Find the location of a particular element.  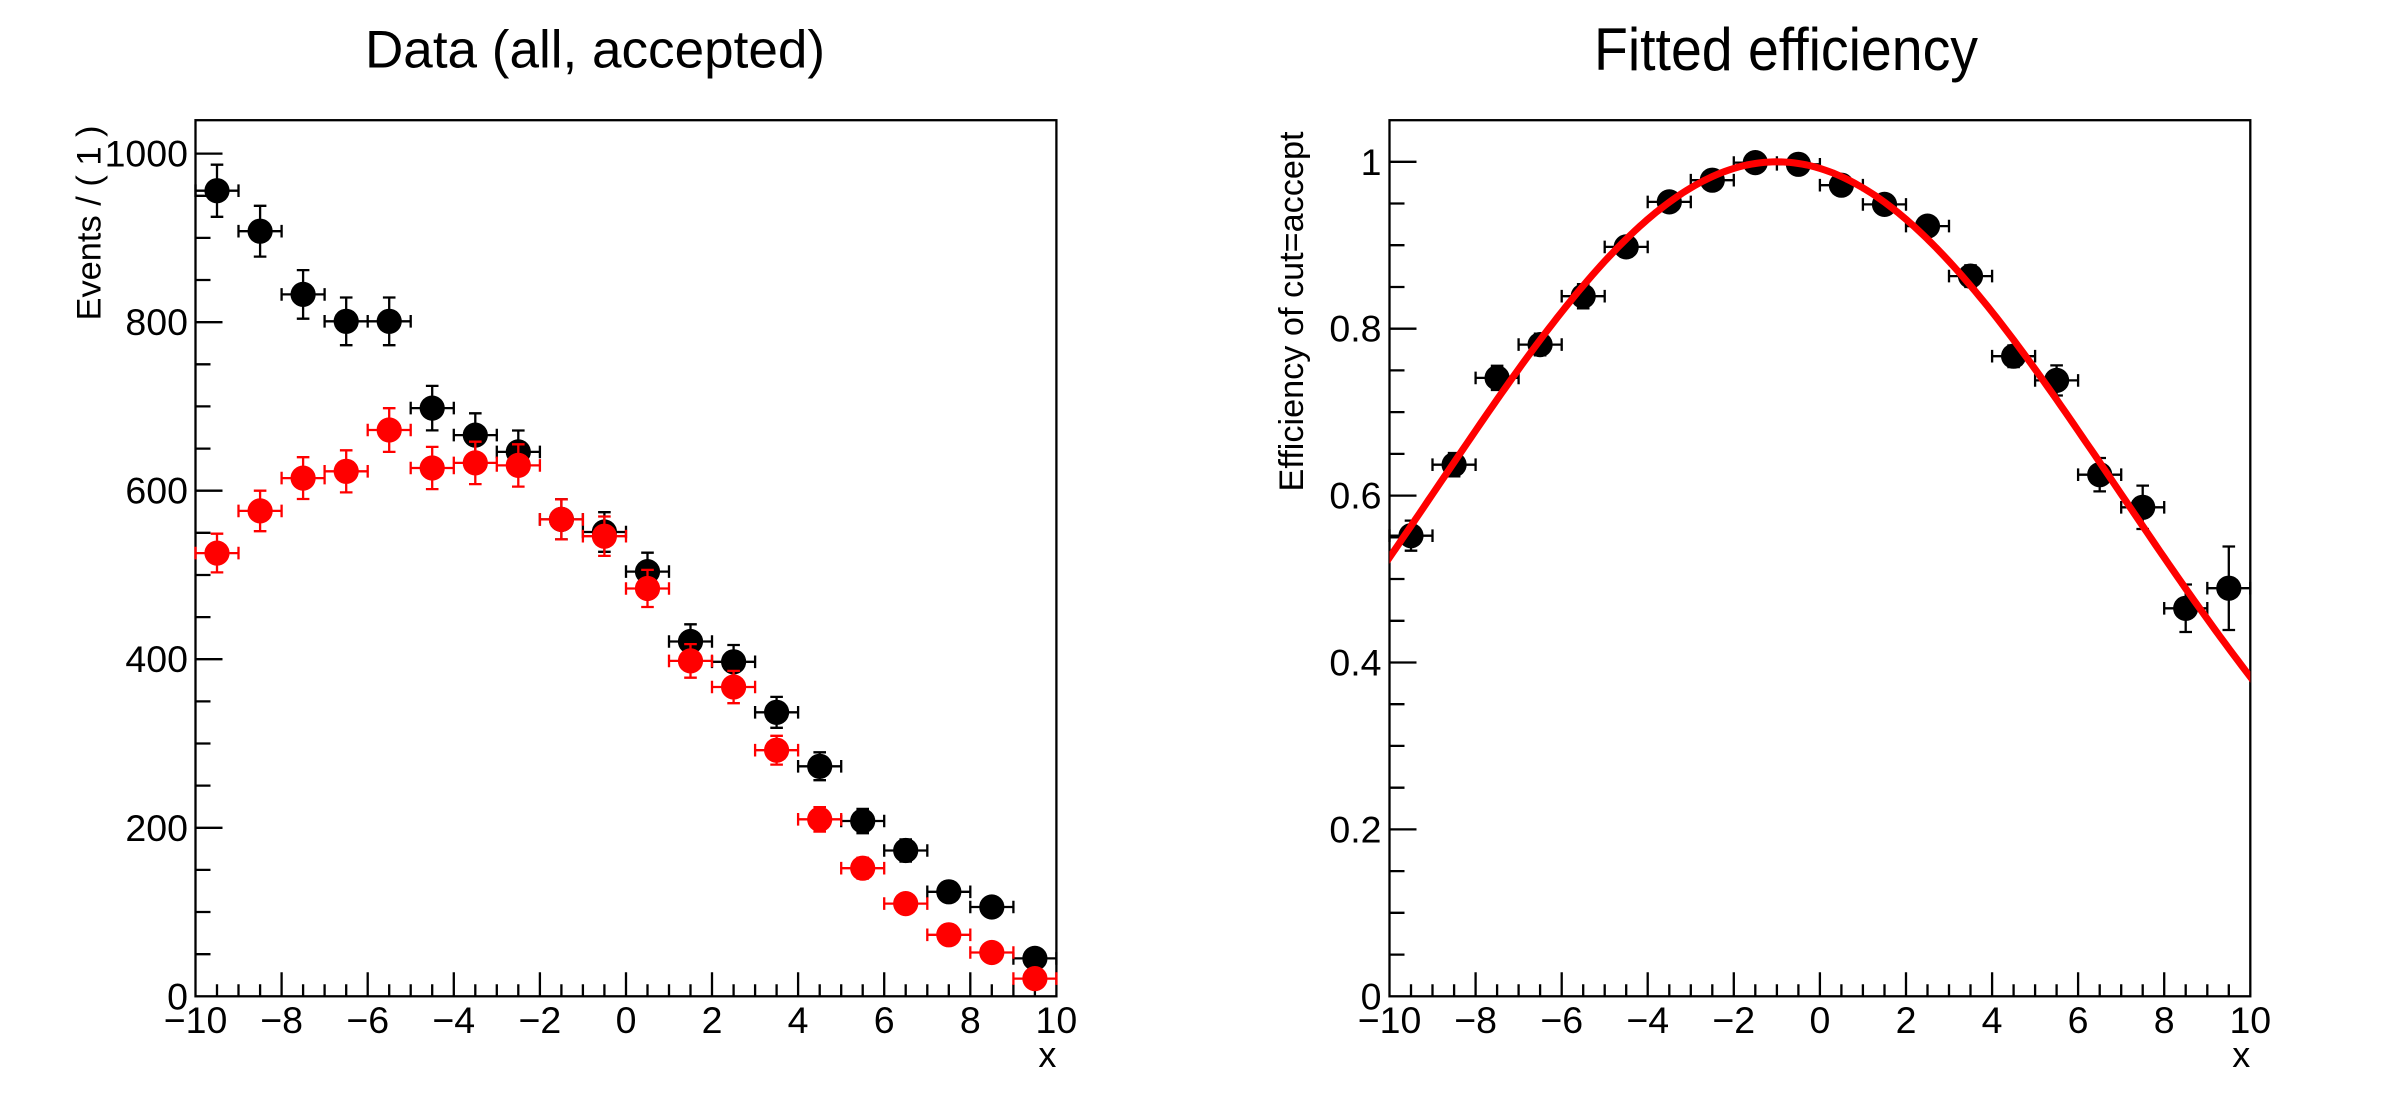

svg-text: 200 is located at coordinates (156, 828).